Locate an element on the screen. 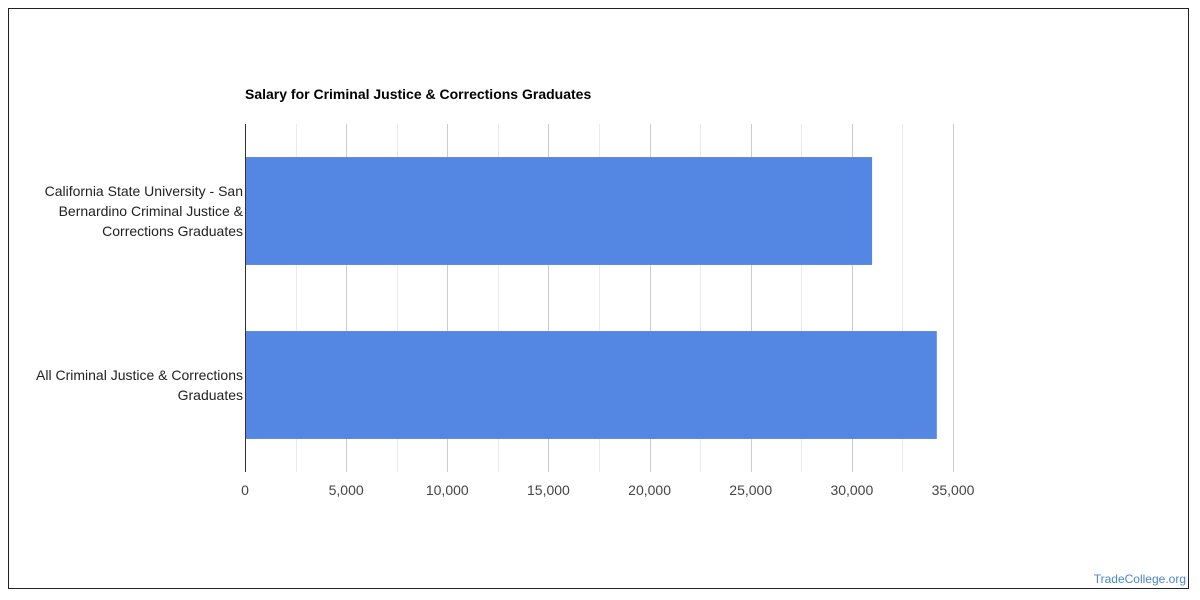 The image size is (1200, 600). x-tick-label: 25,000 is located at coordinates (750, 490).